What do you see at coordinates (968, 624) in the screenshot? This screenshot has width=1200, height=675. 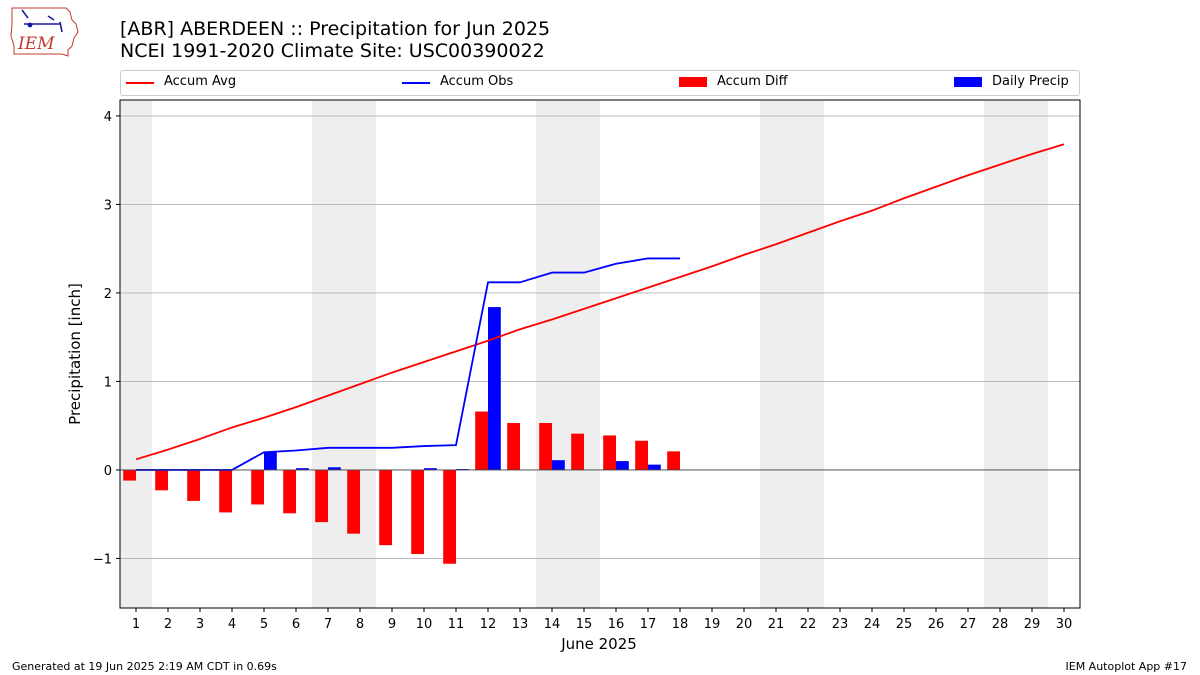 I see `x-tick-label: 27` at bounding box center [968, 624].